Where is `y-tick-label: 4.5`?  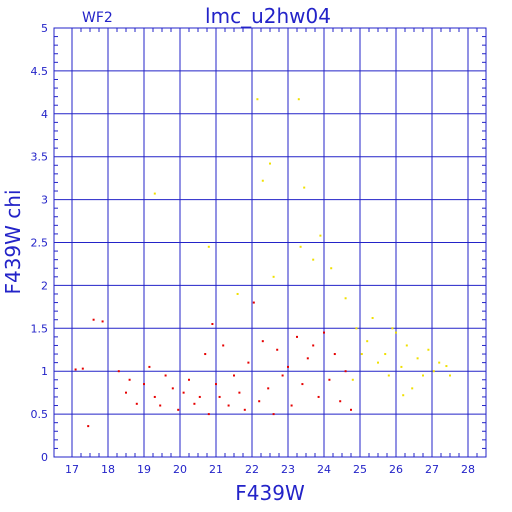 y-tick-label: 4.5 is located at coordinates (40, 71).